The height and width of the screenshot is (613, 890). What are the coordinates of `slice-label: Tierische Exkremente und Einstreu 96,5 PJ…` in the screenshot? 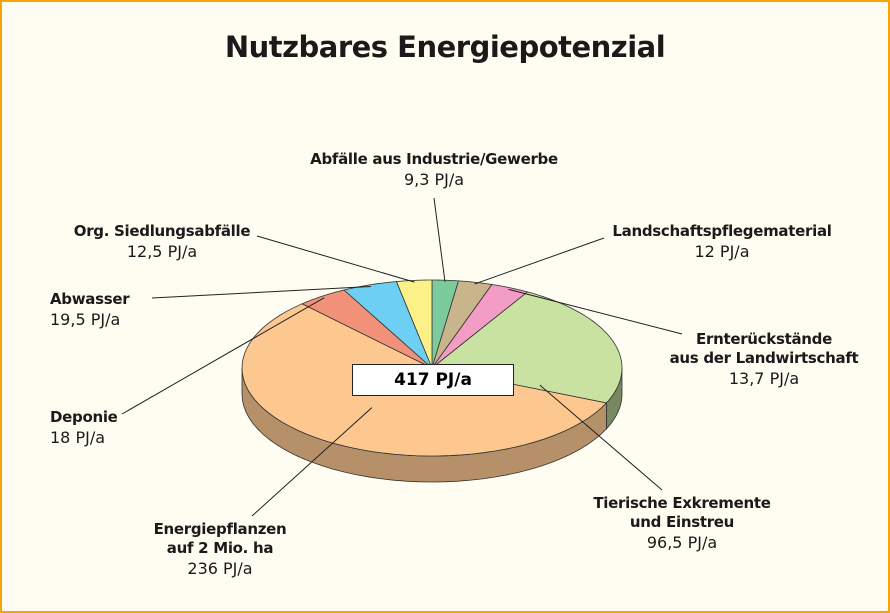 It's located at (682, 524).